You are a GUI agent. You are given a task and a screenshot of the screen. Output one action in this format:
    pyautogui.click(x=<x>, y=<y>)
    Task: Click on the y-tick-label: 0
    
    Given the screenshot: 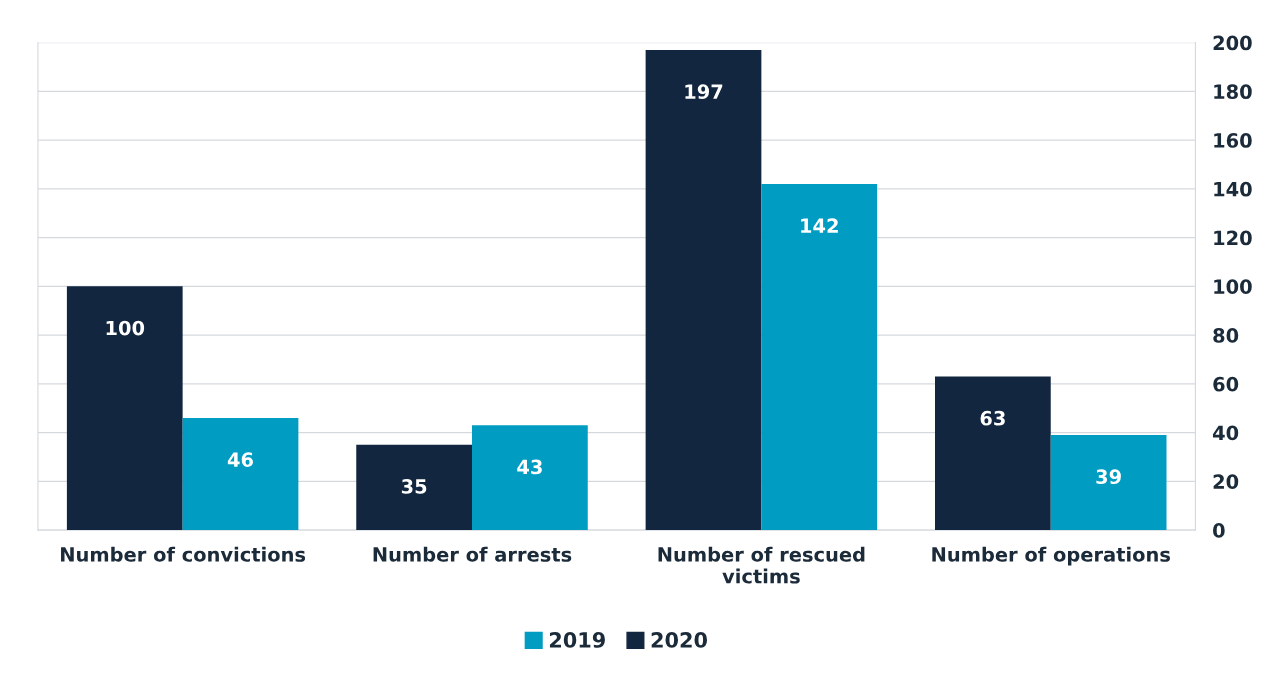 What is the action you would take?
    pyautogui.click(x=1219, y=530)
    